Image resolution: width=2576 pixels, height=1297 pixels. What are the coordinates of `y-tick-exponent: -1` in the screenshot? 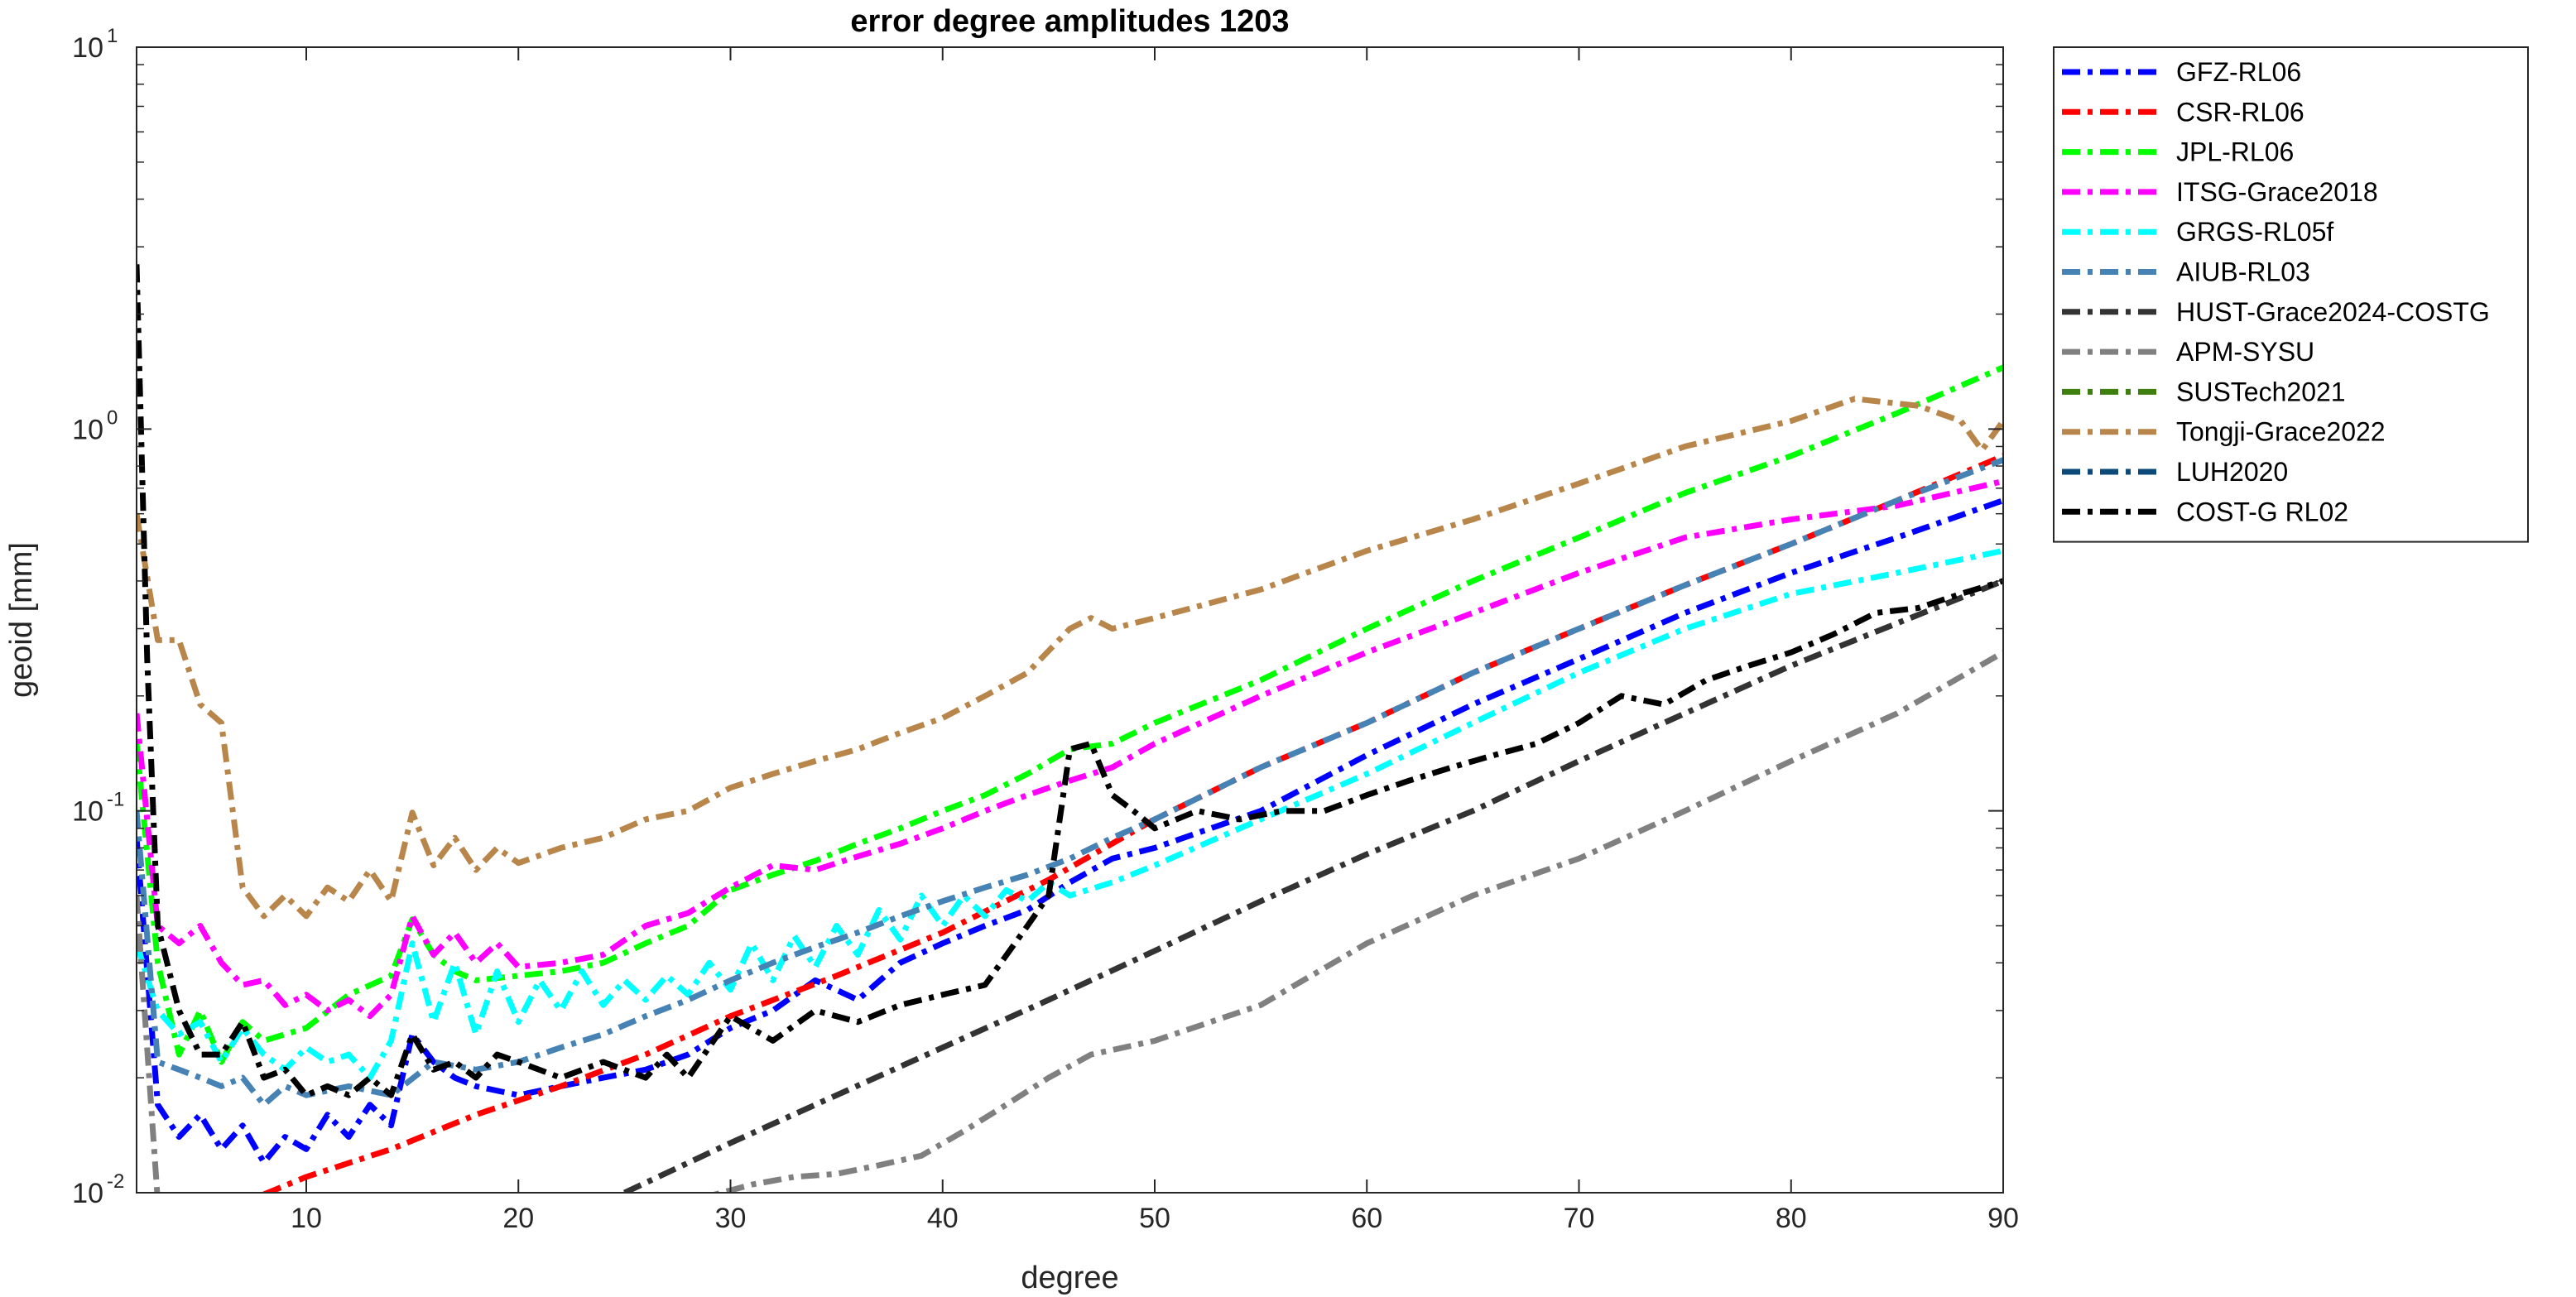 It's located at (115, 800).